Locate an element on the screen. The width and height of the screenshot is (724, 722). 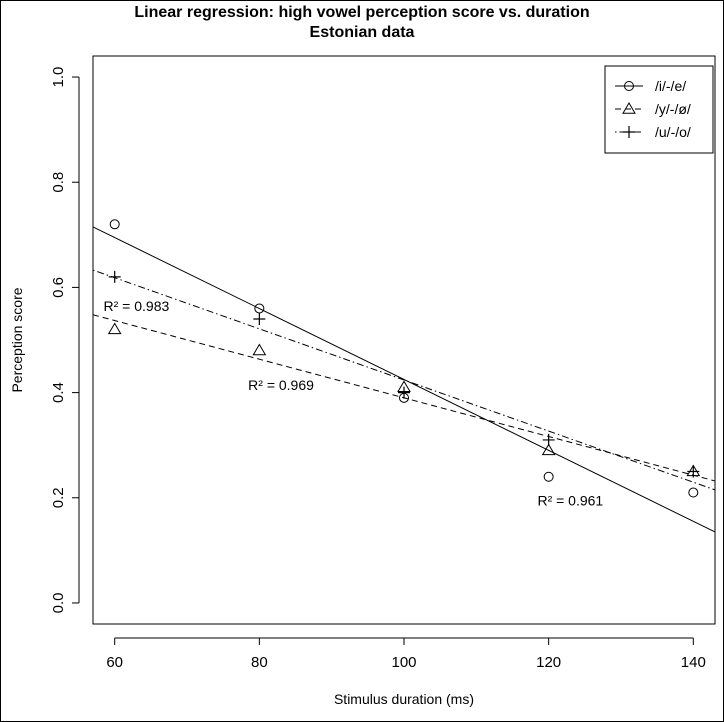
y-tick-label: 0.6 is located at coordinates (58, 287).